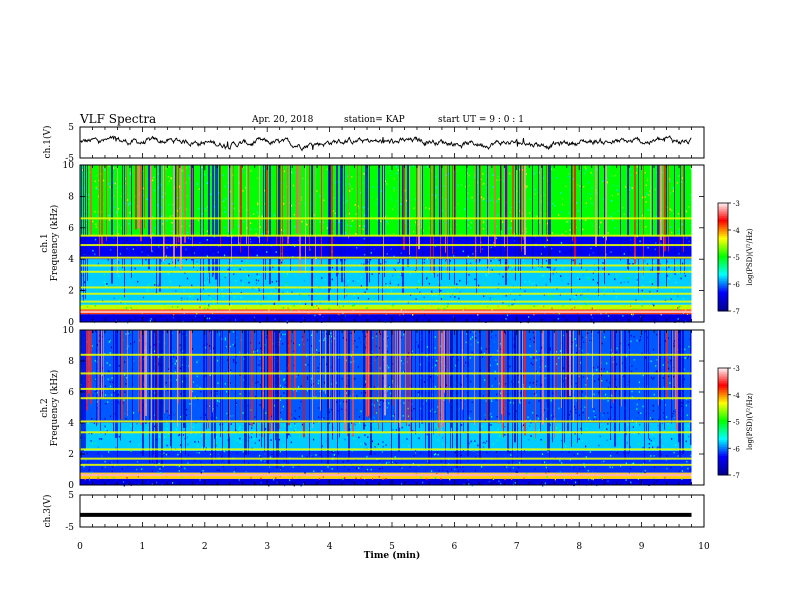 Image resolution: width=792 pixels, height=612 pixels. I want to click on interference-line, so click(386, 271).